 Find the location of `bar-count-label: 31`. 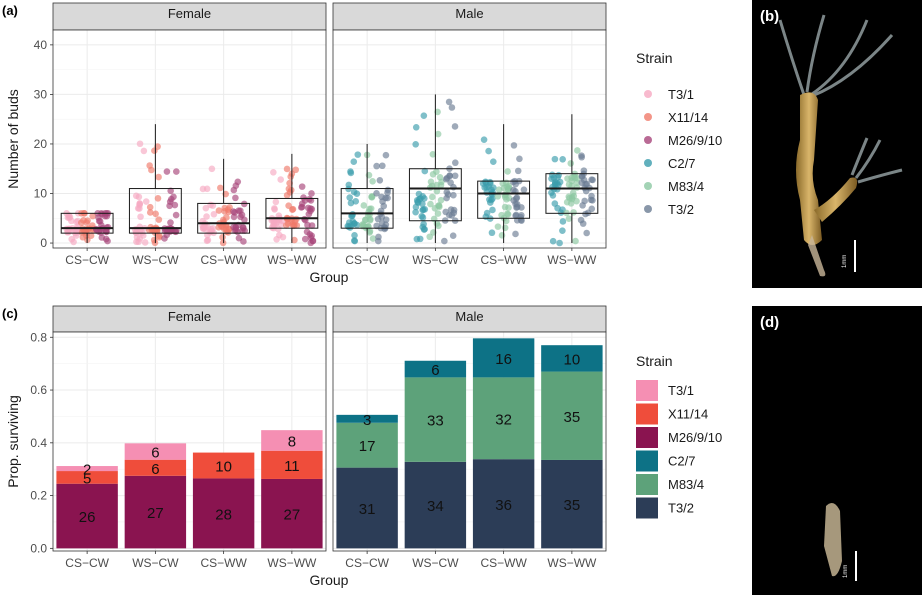

bar-count-label: 31 is located at coordinates (367, 509).